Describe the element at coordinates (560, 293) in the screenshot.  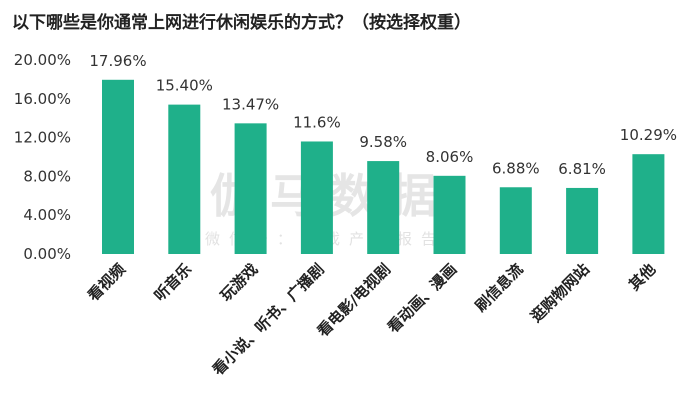
I see `x-category-label: 逛购物网站` at that location.